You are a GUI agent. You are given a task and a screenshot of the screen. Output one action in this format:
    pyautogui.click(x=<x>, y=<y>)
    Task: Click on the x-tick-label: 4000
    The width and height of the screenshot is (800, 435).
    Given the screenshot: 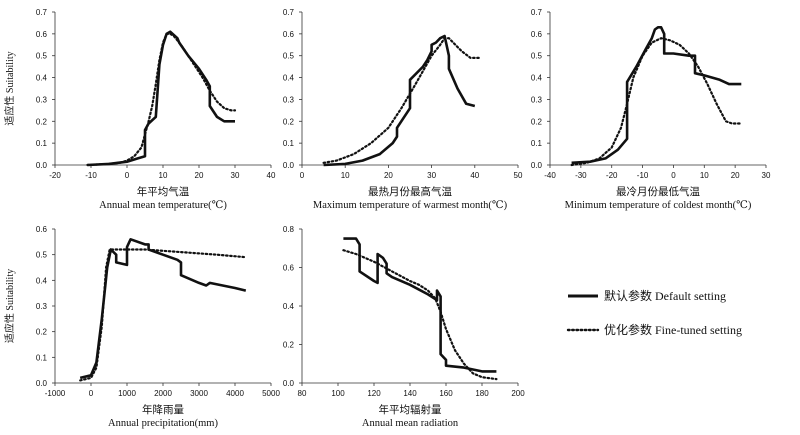 What is the action you would take?
    pyautogui.click(x=235, y=393)
    